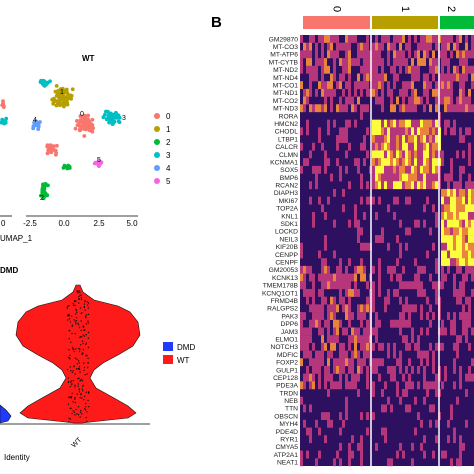  I want to click on gene-label: KIF20B, so click(287, 247).